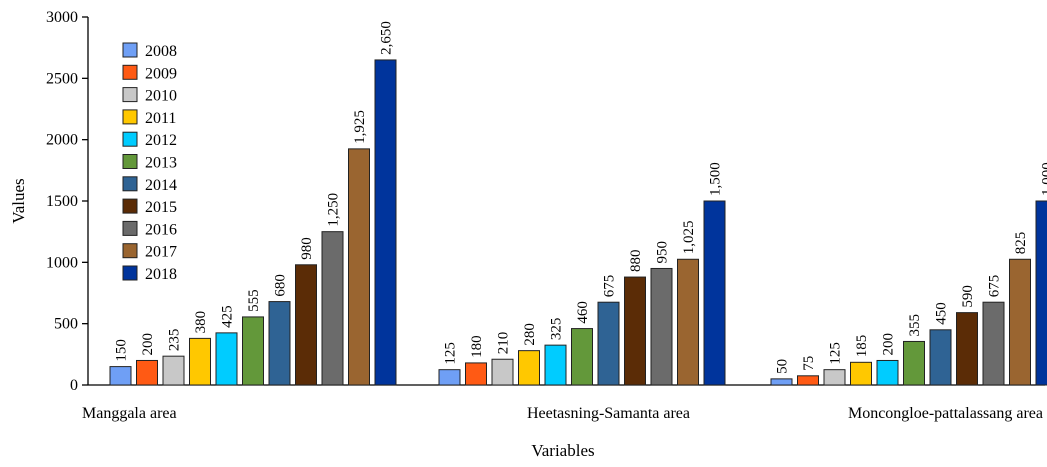 This screenshot has width=1047, height=467. What do you see at coordinates (663, 252) in the screenshot?
I see `data-label: 950` at bounding box center [663, 252].